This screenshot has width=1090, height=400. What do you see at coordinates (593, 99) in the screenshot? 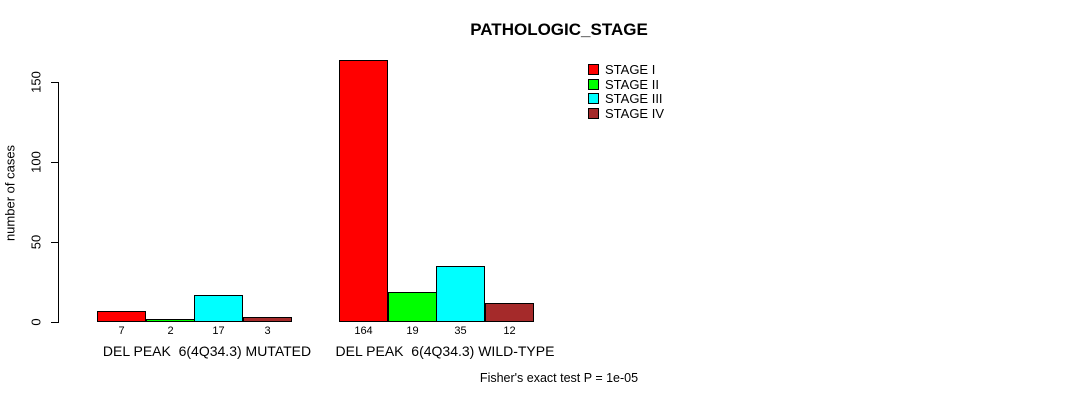
I see `legend-swatch-stage-iii` at bounding box center [593, 99].